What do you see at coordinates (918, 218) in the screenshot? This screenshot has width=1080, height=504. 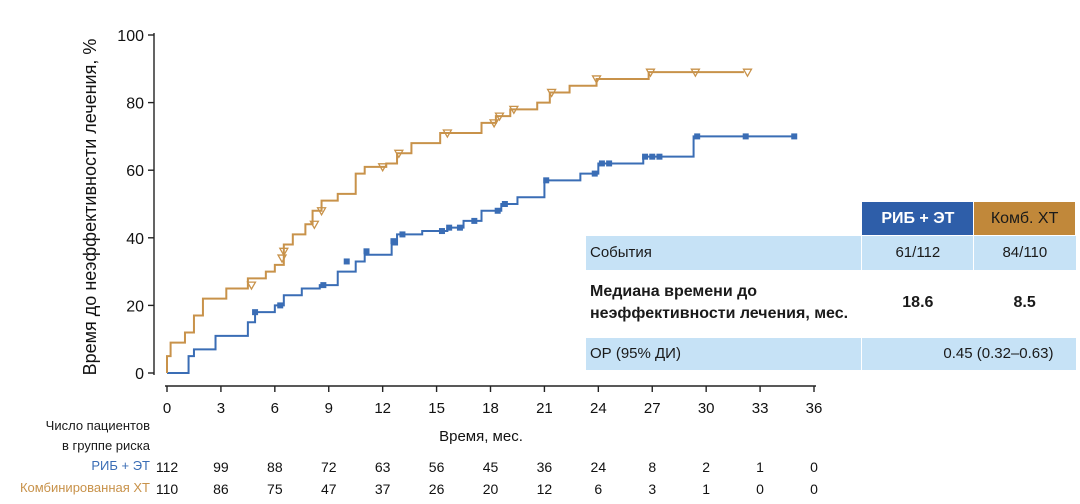 I see `summary-col-ribe: РИБ + ЭТ` at bounding box center [918, 218].